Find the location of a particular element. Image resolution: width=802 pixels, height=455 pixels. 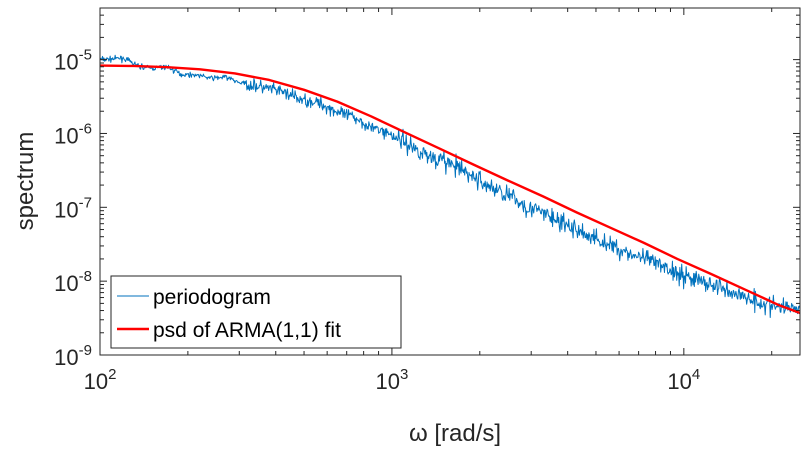

y-tick-label: 10⁻⁷ is located at coordinates (73, 208).